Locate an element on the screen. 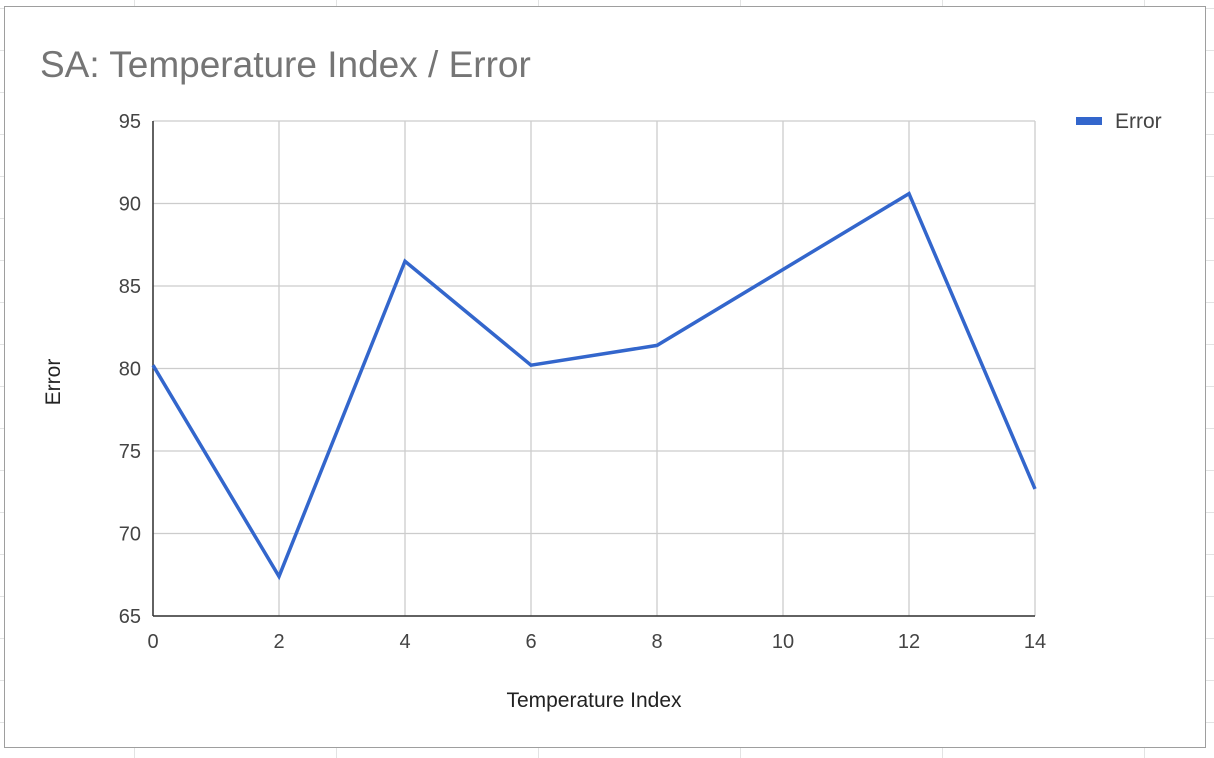 The width and height of the screenshot is (1214, 758). x-tick-label: 0 is located at coordinates (152, 642).